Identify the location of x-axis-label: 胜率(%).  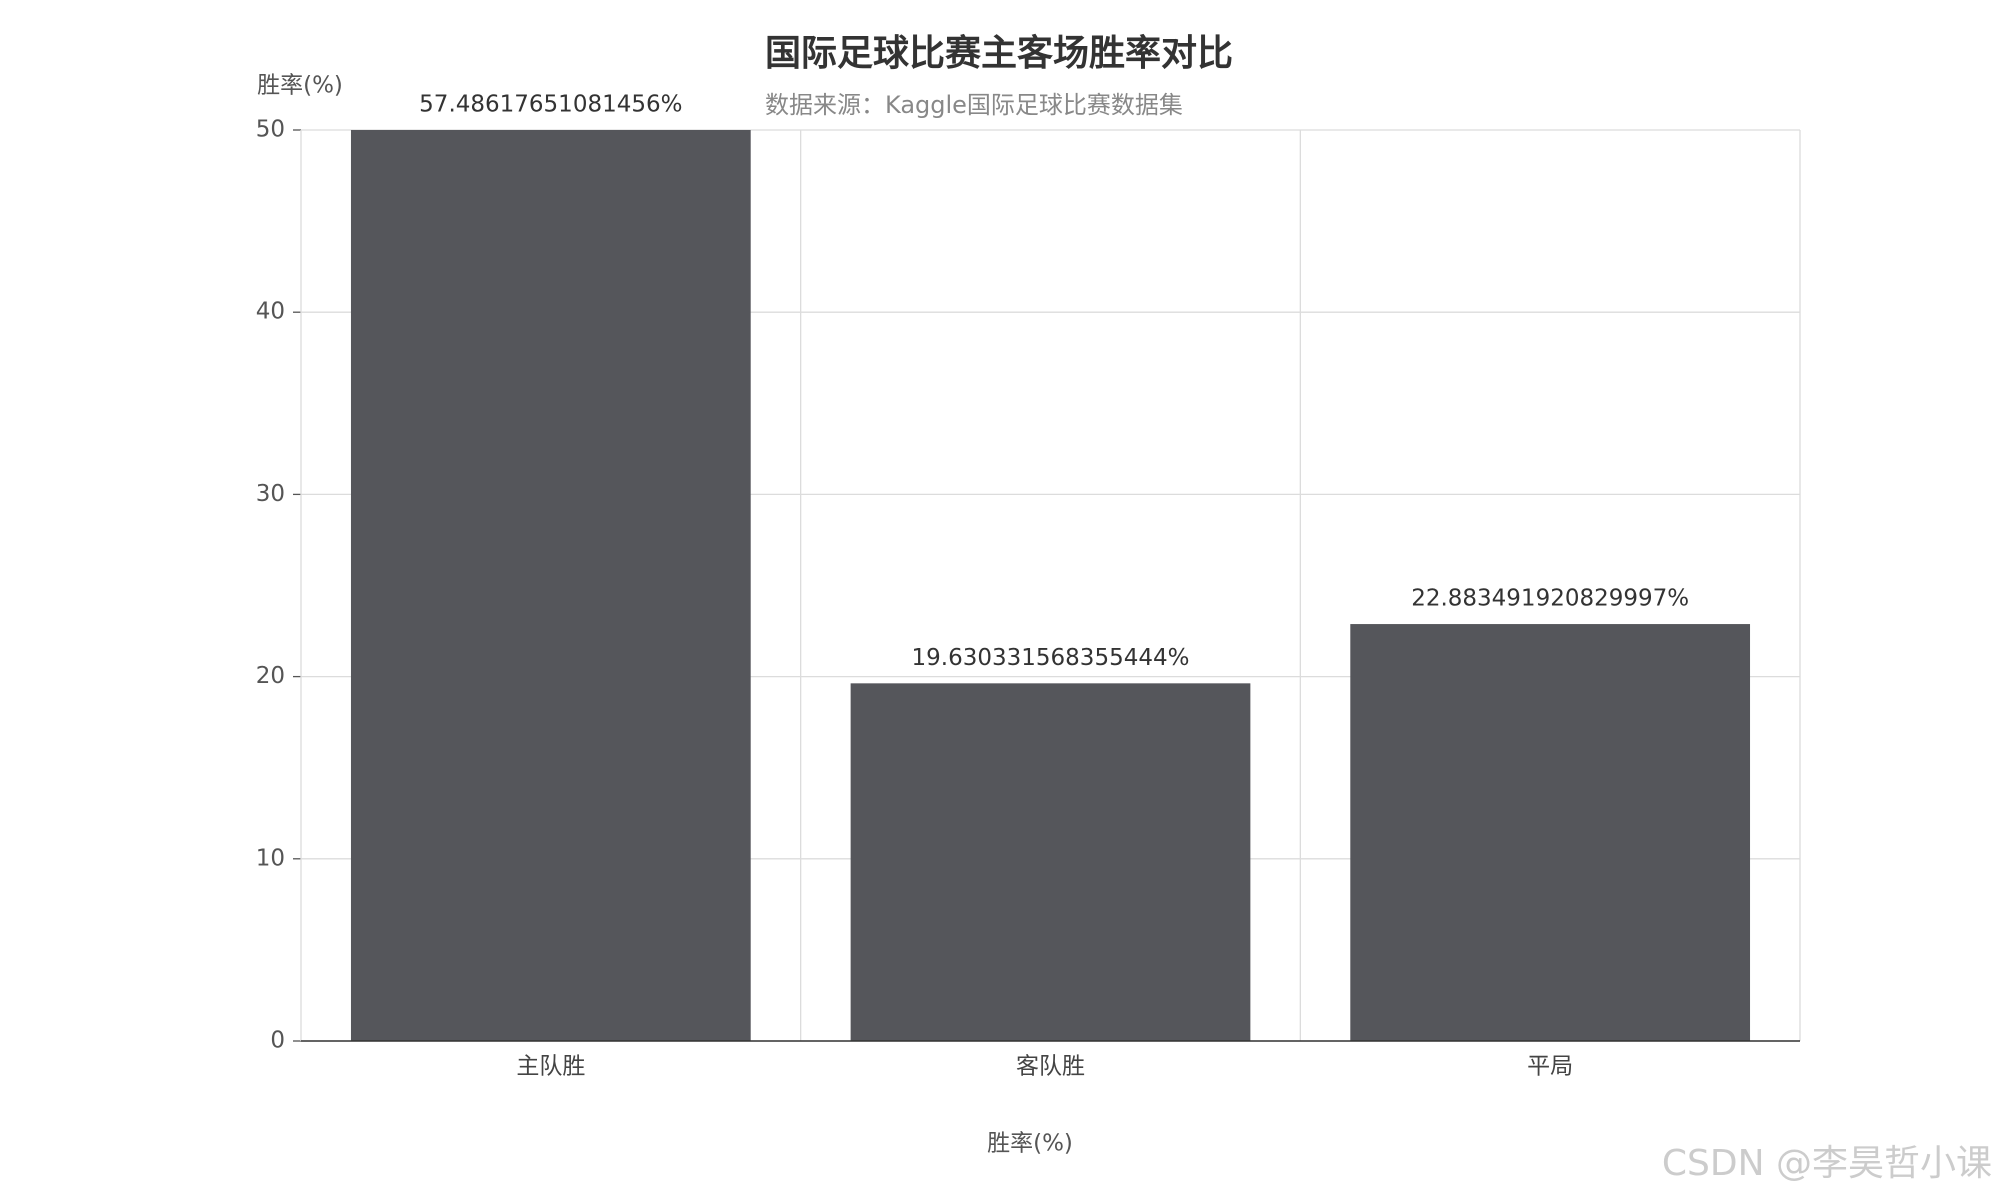
(1030, 1144).